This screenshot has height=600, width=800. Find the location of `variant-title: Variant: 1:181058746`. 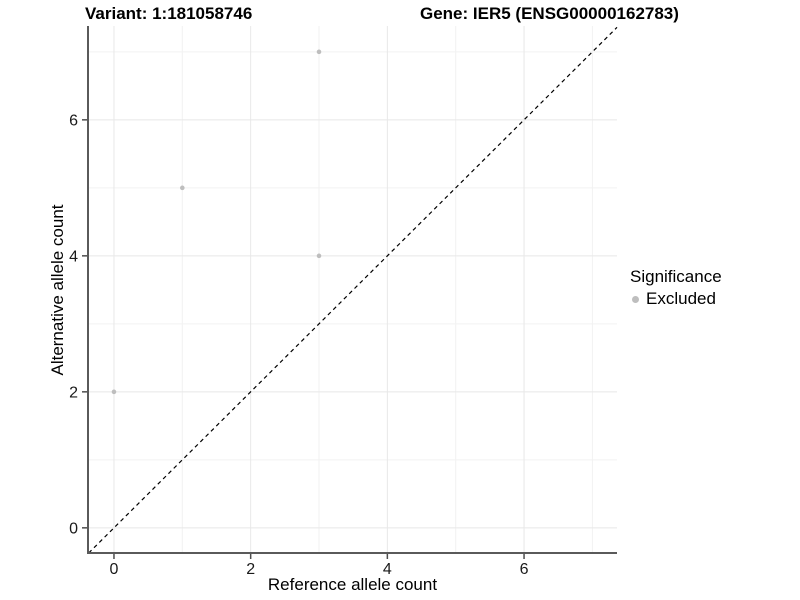

variant-title: Variant: 1:181058746 is located at coordinates (169, 13).